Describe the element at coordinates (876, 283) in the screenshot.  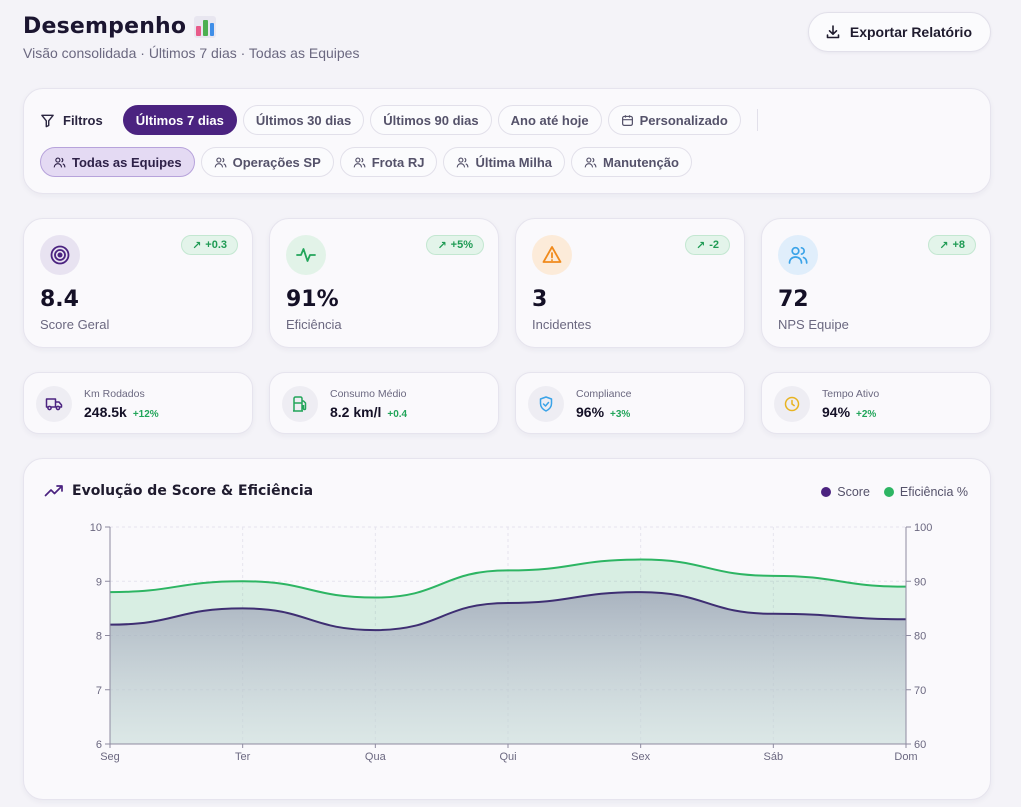
I see `stat-card-nps: ↗ +8 72 NPS Equipe` at that location.